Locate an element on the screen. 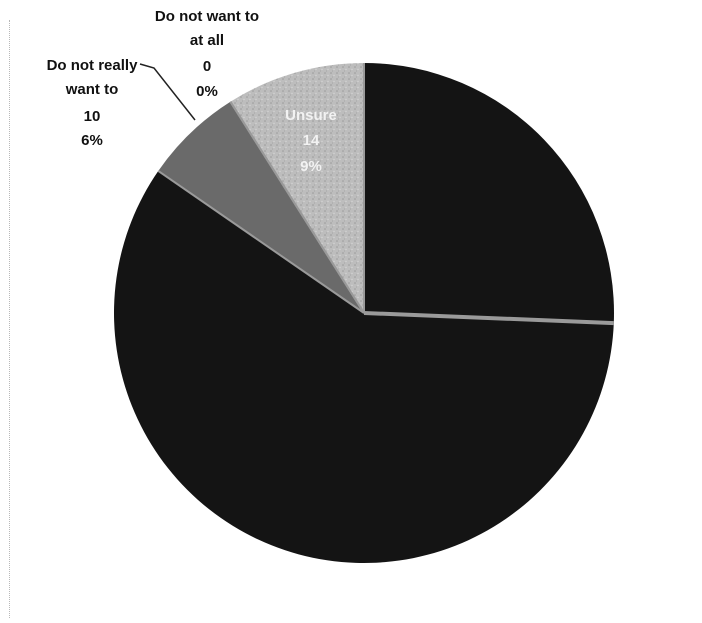 The height and width of the screenshot is (623, 702). label-unsure: Unsure 14 9% is located at coordinates (311, 141).